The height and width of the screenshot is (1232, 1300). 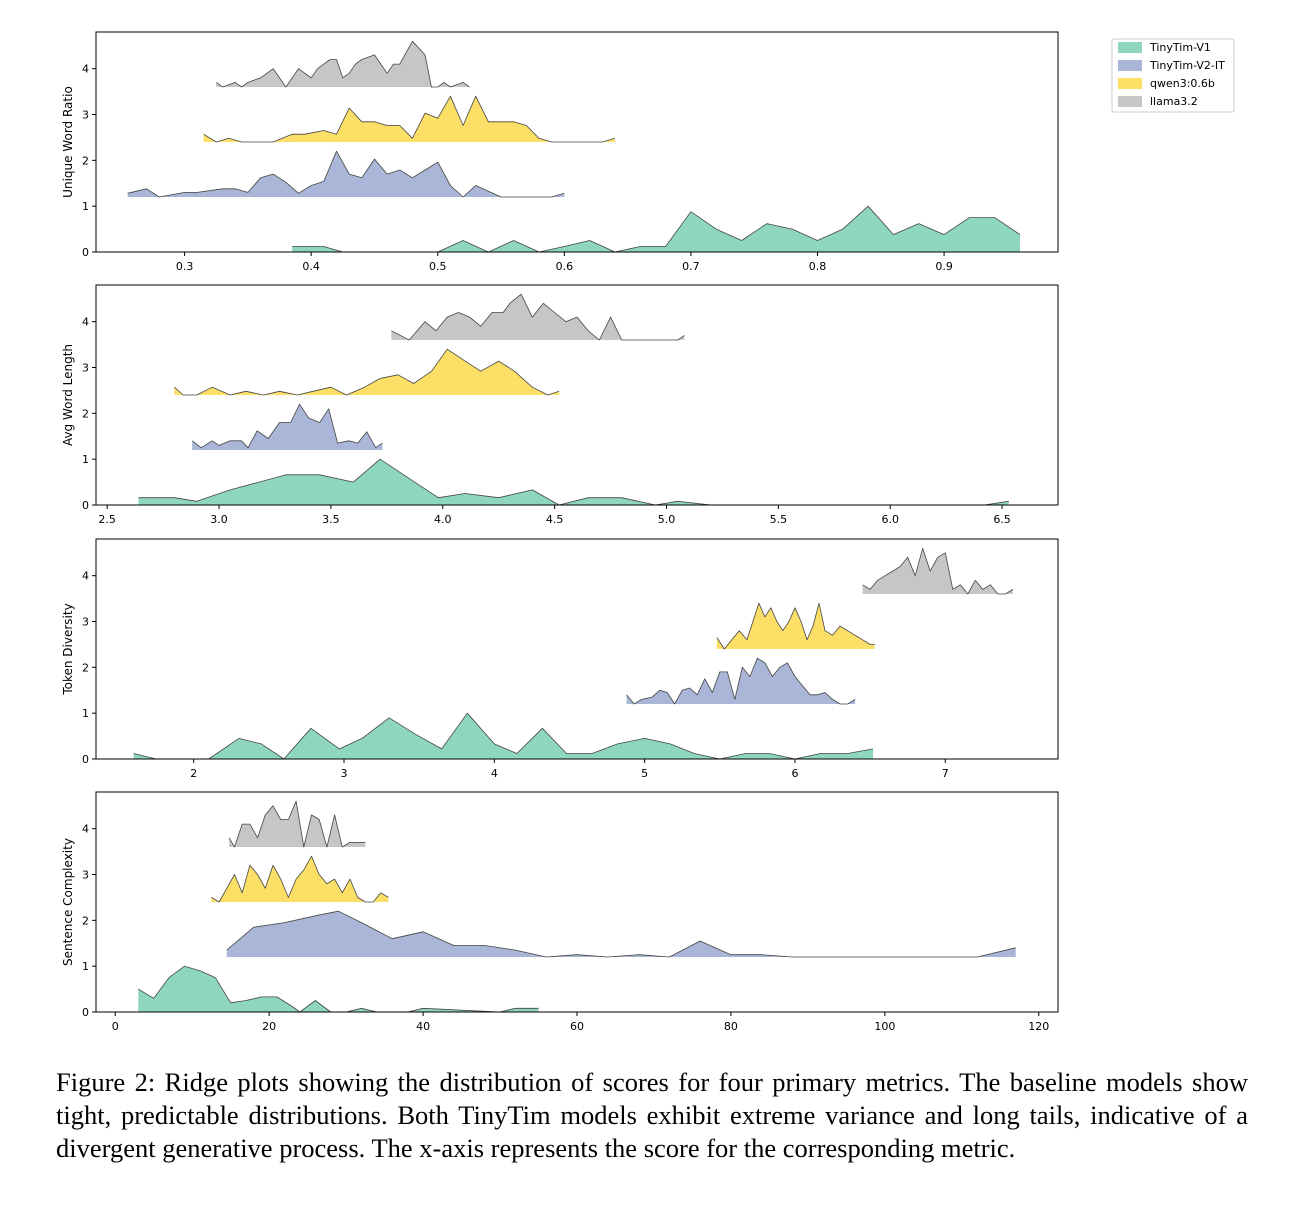 What do you see at coordinates (438, 266) in the screenshot?
I see `x-tick-label: 0.5` at bounding box center [438, 266].